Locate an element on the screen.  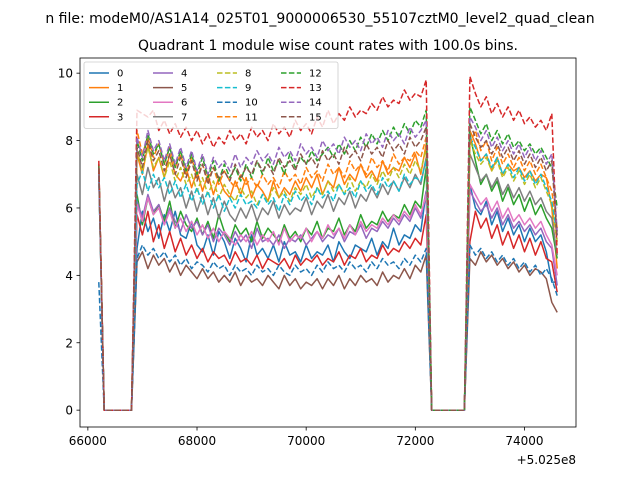
y-tick-label: 8 is located at coordinates (69, 141).